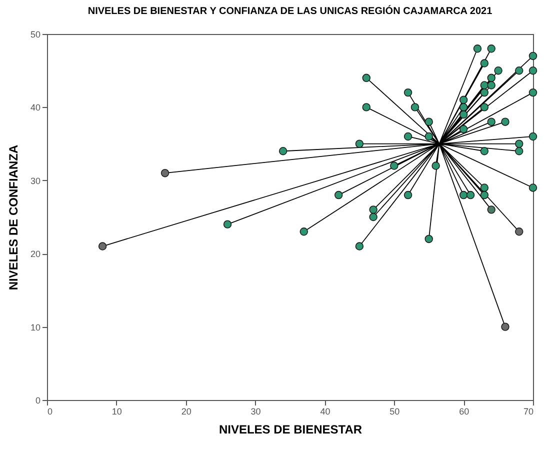 The image size is (547, 475). What do you see at coordinates (255, 411) in the screenshot?
I see `x-tick-label: 30` at bounding box center [255, 411].